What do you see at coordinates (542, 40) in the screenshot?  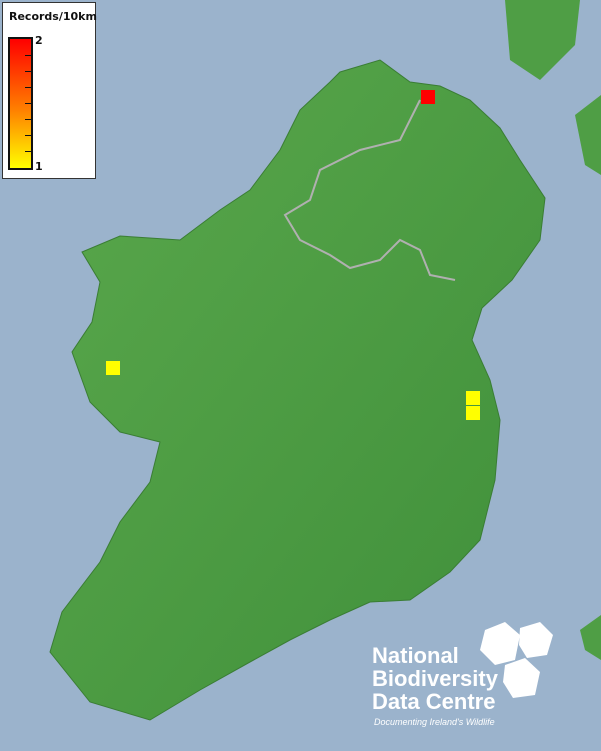 I see `scotland-landmass` at bounding box center [542, 40].